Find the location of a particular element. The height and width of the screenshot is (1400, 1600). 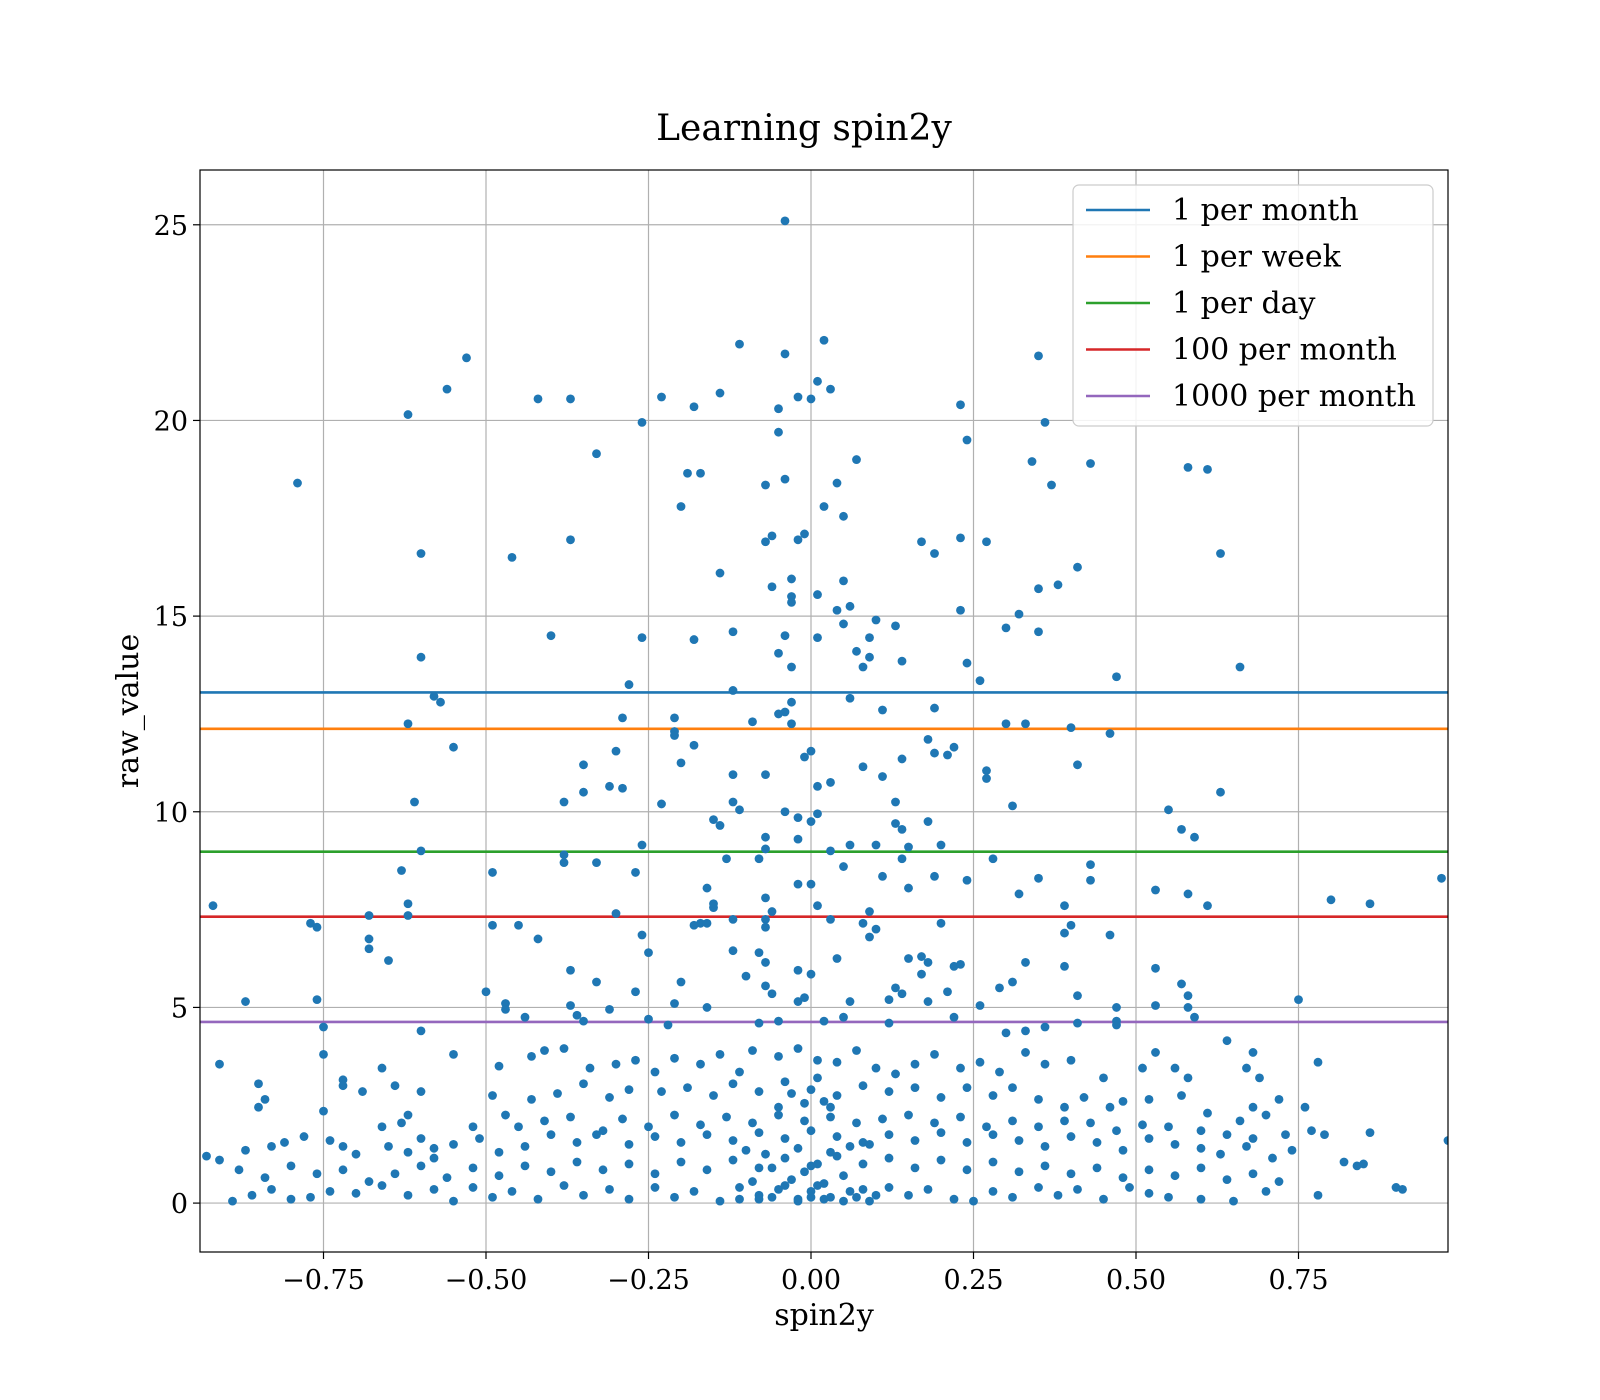

y-axis-label: raw_value is located at coordinates (128, 711).